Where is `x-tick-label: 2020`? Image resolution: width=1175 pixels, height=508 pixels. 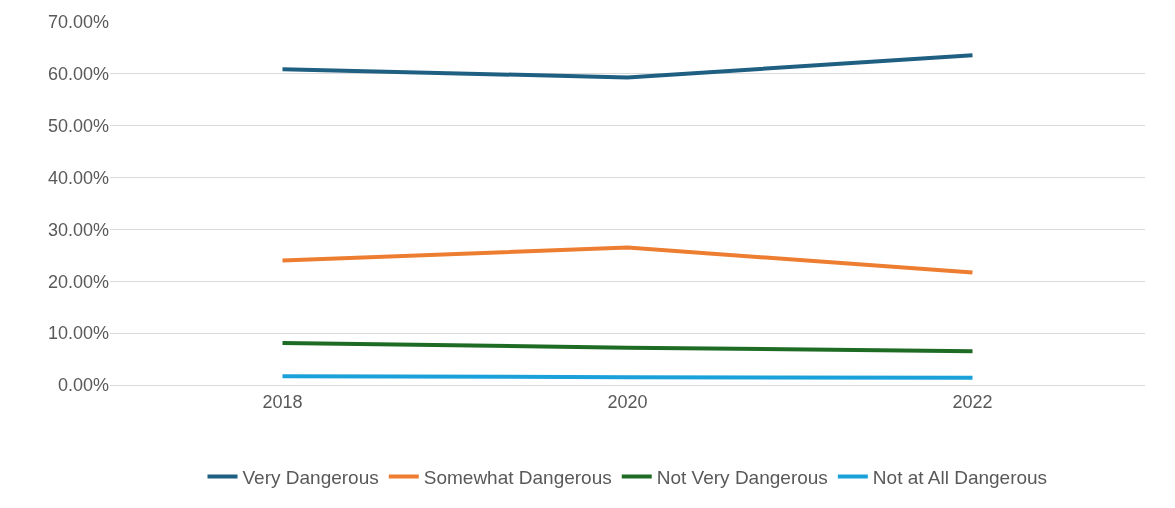 x-tick-label: 2020 is located at coordinates (627, 401).